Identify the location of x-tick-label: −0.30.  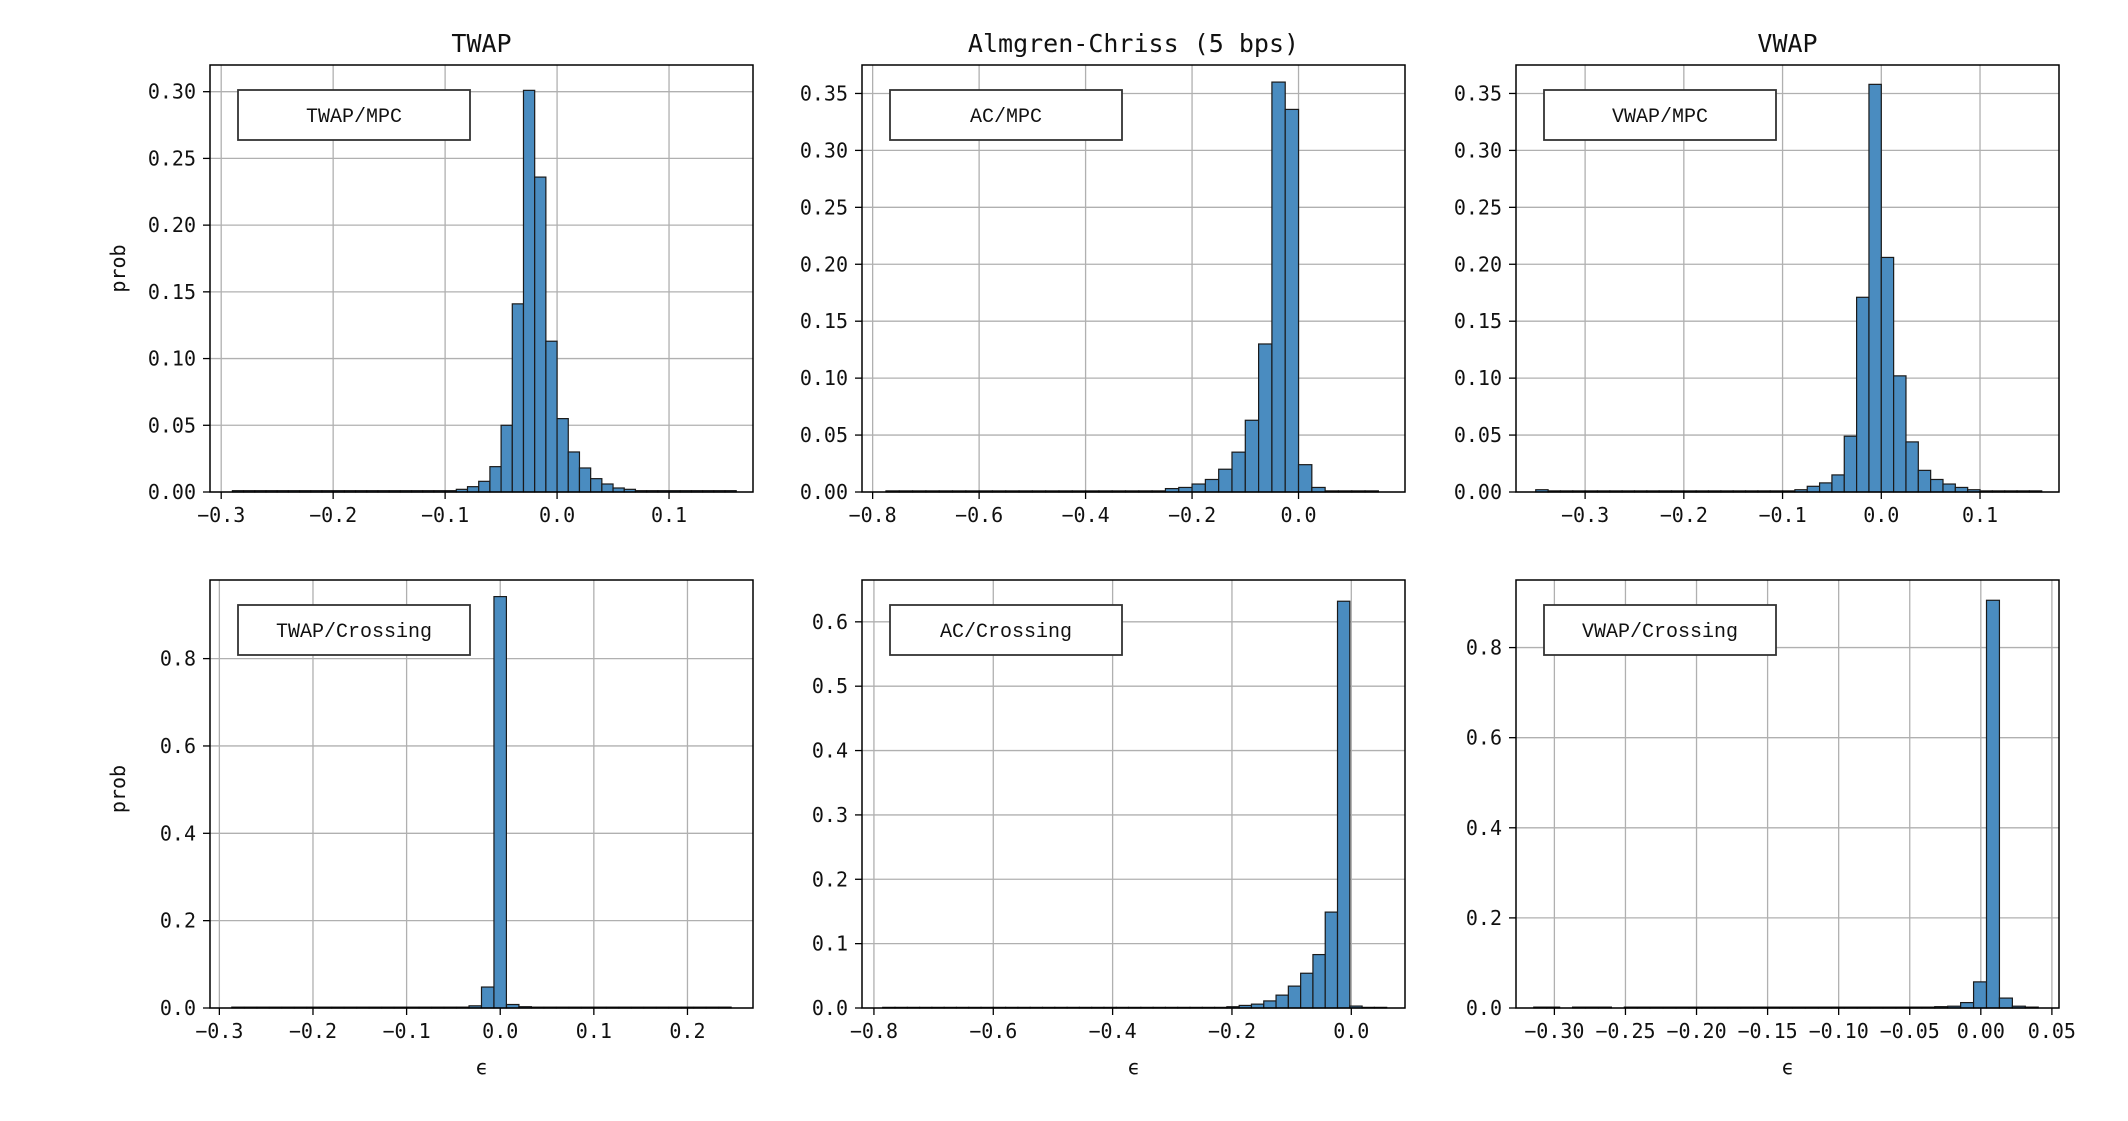
(1554, 1031).